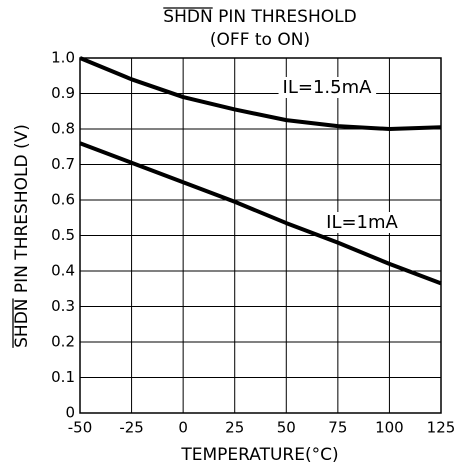 The height and width of the screenshot is (472, 474). What do you see at coordinates (63, 342) in the screenshot?
I see `y-tick-label: 0.2` at bounding box center [63, 342].